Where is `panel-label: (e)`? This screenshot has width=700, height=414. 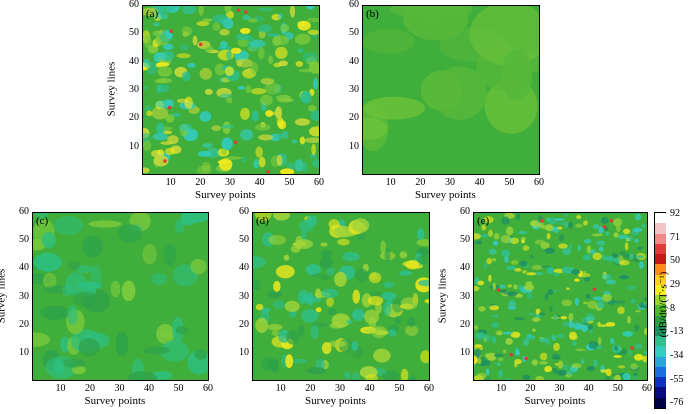 panel-label: (e) is located at coordinates (483, 221).